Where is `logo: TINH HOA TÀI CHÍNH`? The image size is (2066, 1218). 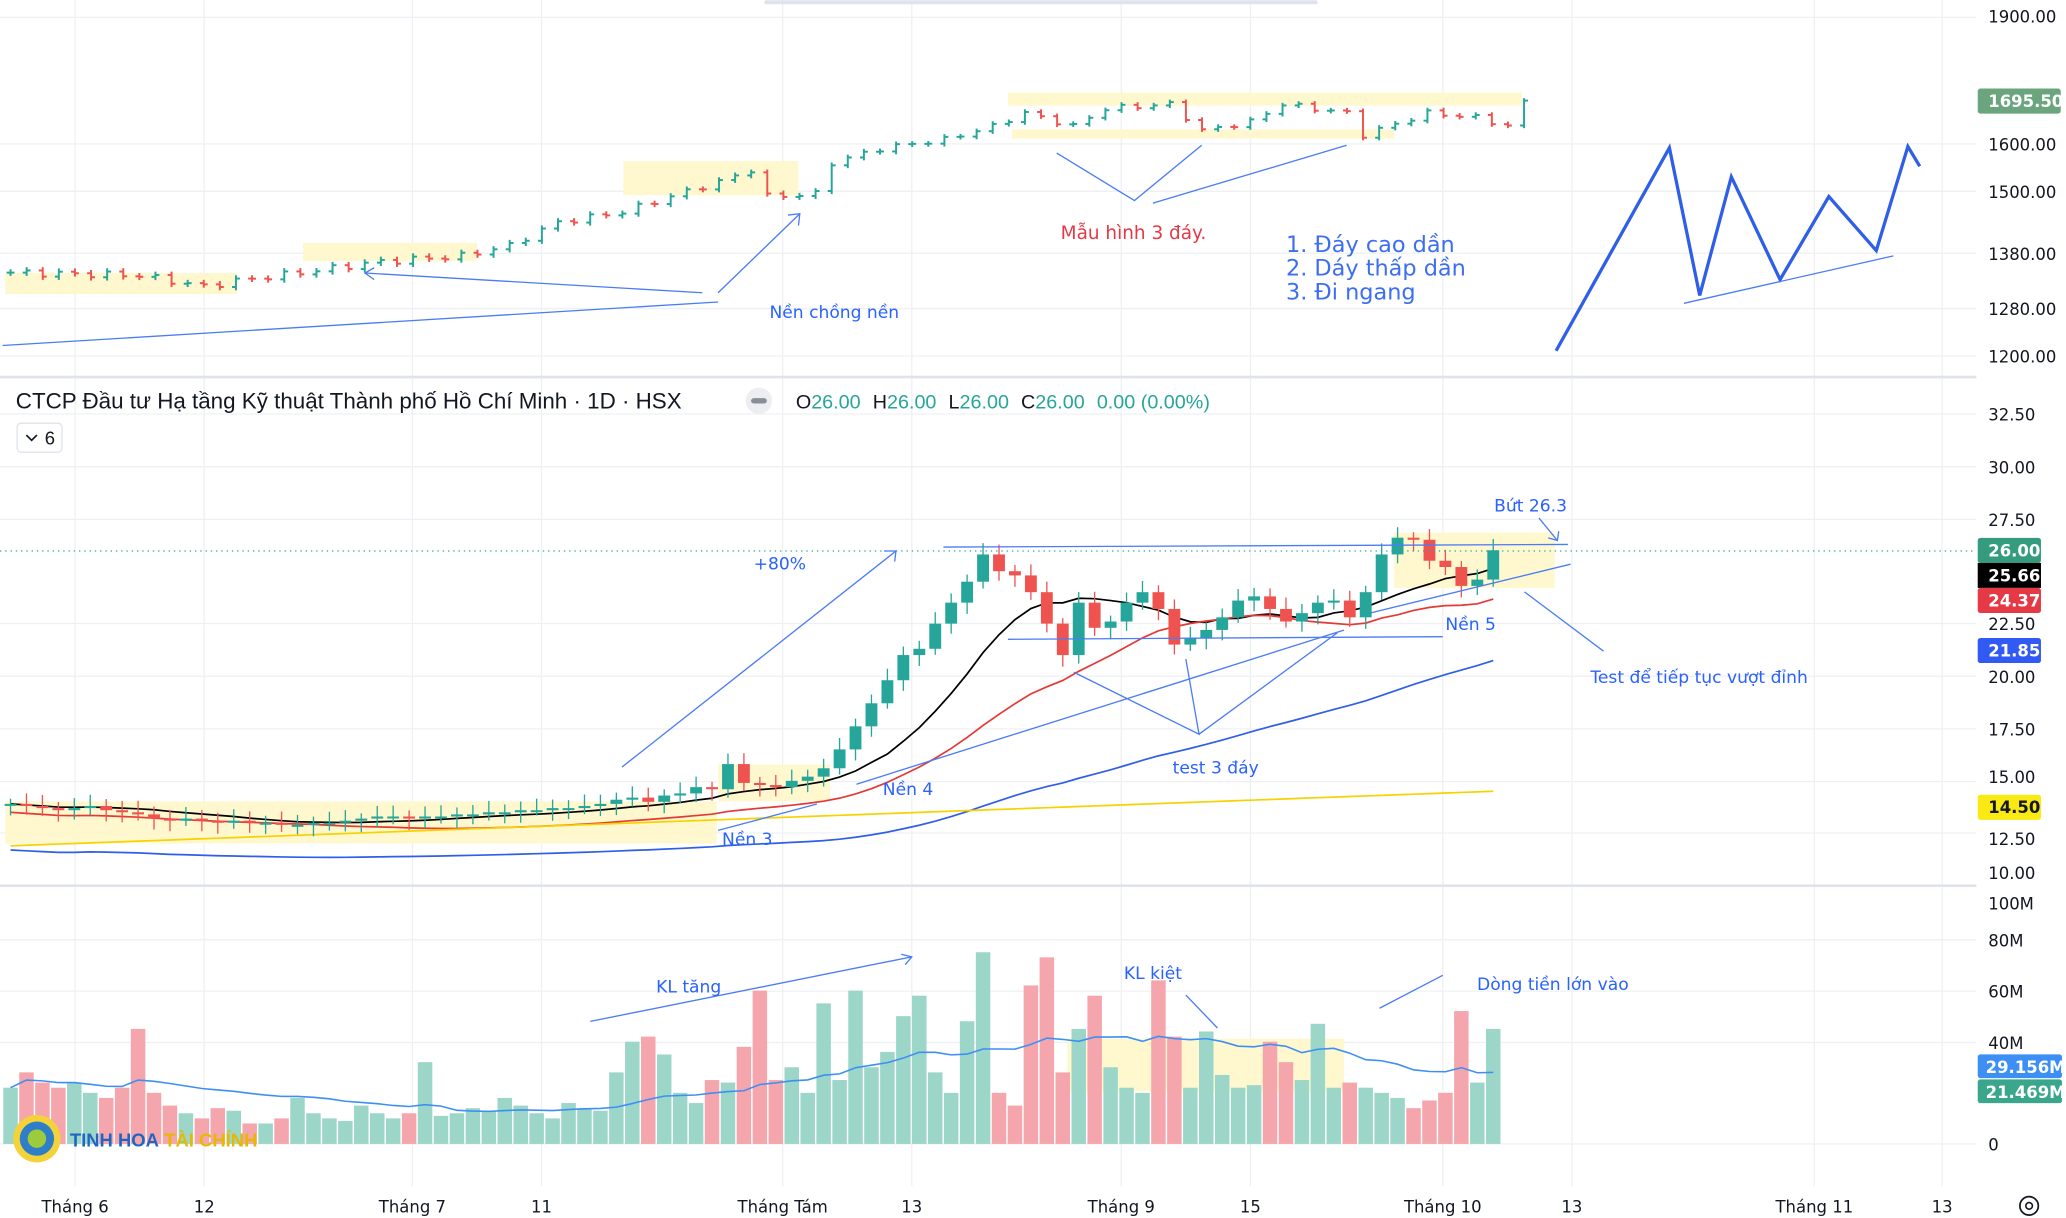 logo: TINH HOA TÀI CHÍNH is located at coordinates (135, 1138).